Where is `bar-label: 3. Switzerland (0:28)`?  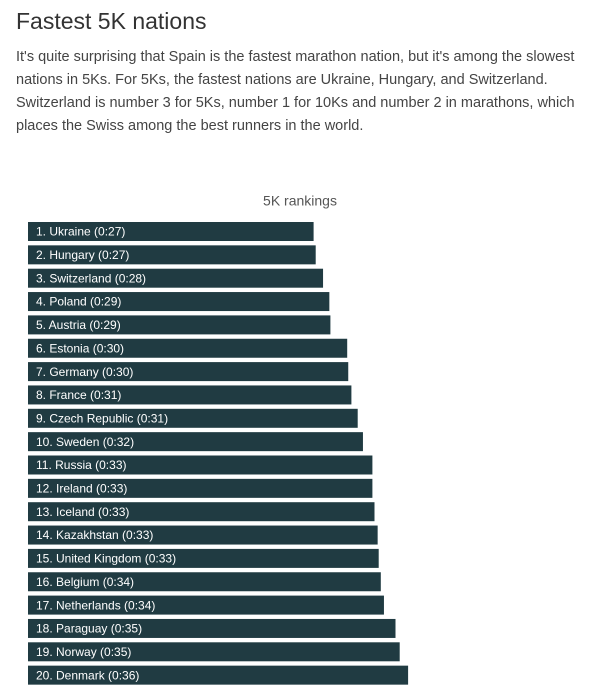
bar-label: 3. Switzerland (0:28) is located at coordinates (91, 278).